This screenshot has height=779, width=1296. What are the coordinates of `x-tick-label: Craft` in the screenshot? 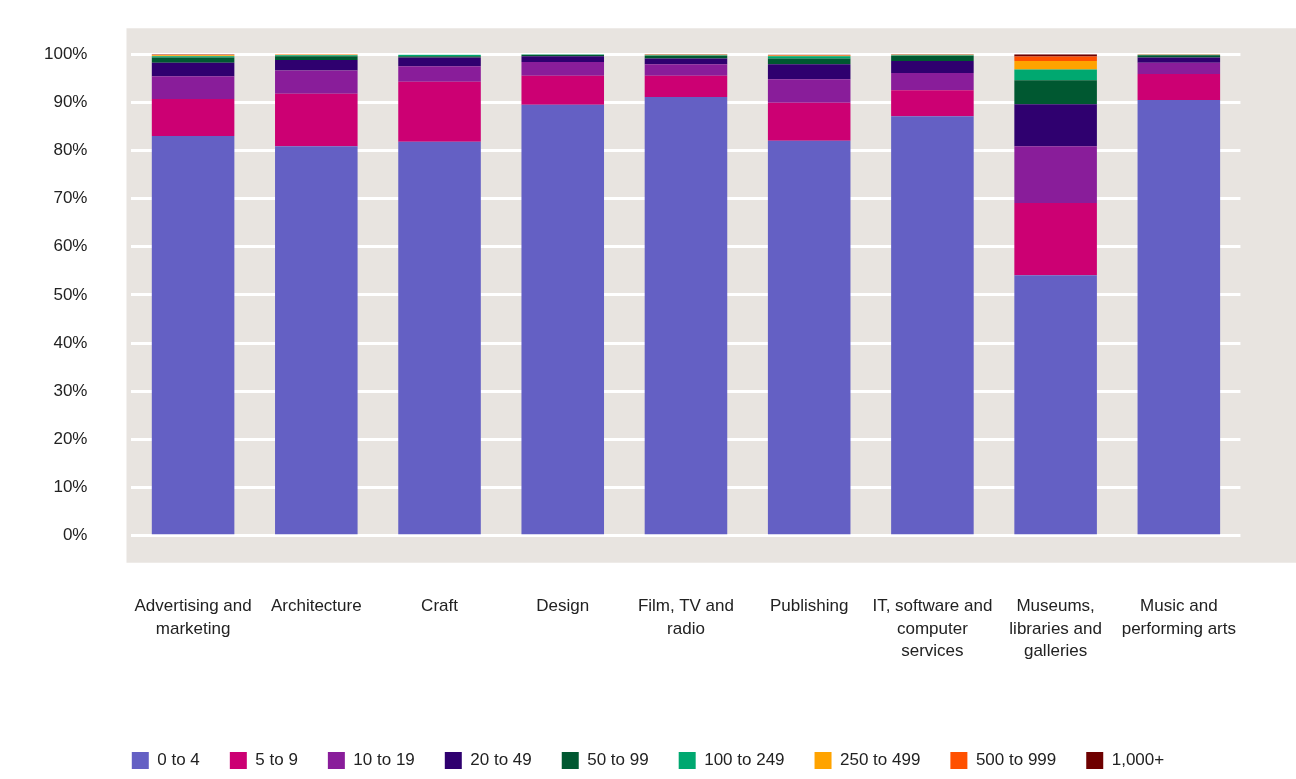 It's located at (440, 606).